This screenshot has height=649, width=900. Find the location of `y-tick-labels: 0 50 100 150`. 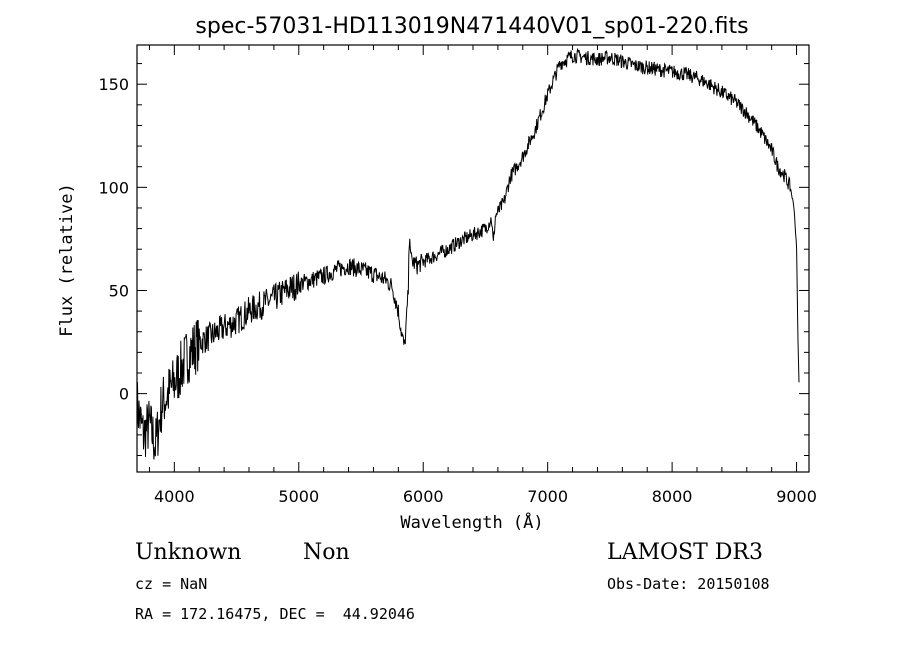

y-tick-labels: 0 50 100 150 is located at coordinates (113, 239).